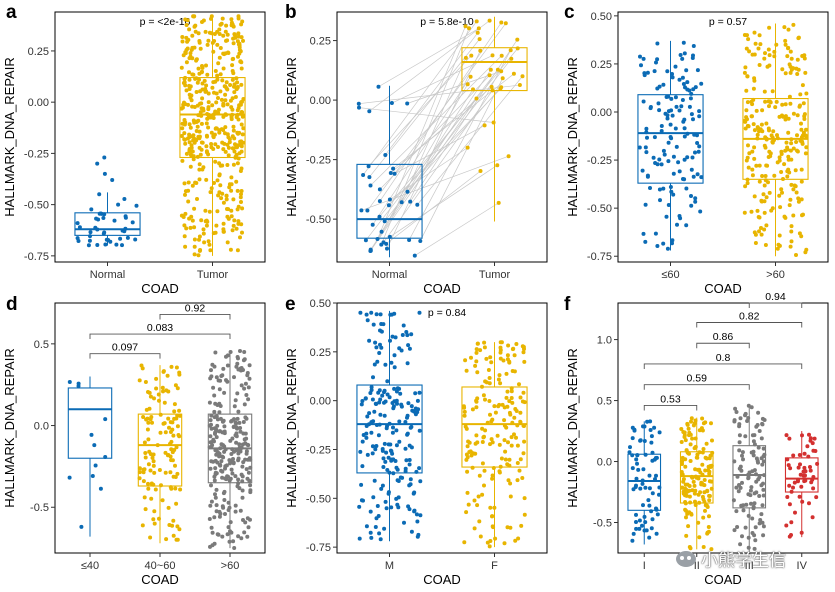 The height and width of the screenshot is (592, 835). I want to click on watermark: 小熊学生信, so click(731, 558).